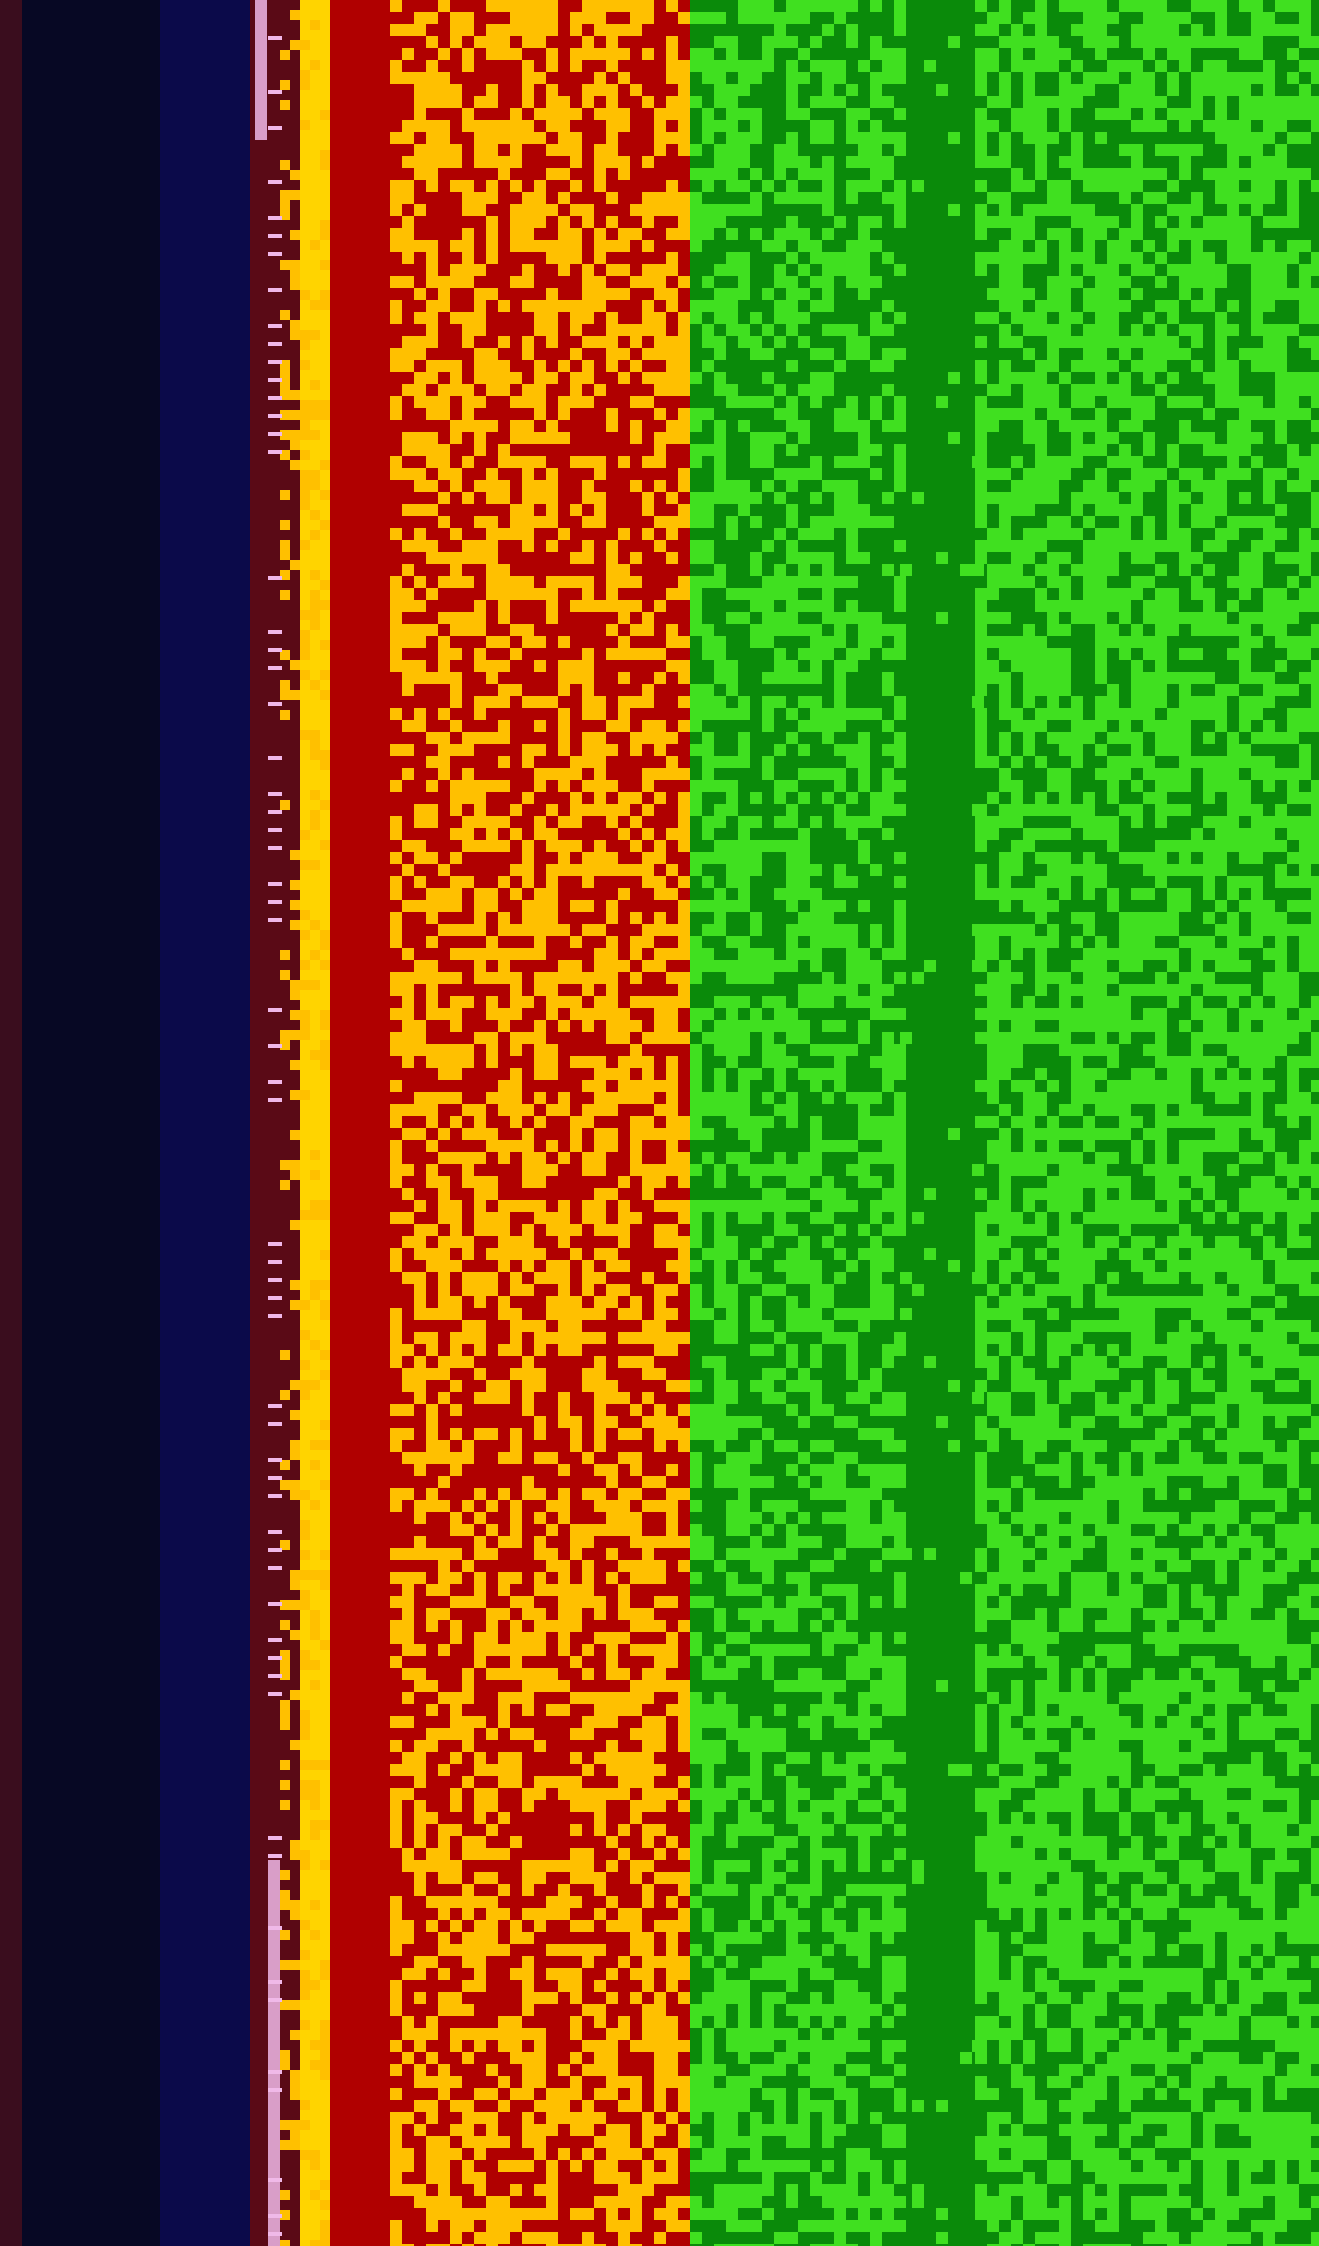 This screenshot has height=2246, width=1319. Describe the element at coordinates (11, 1123) in the screenshot. I see `left-edge-band` at that location.